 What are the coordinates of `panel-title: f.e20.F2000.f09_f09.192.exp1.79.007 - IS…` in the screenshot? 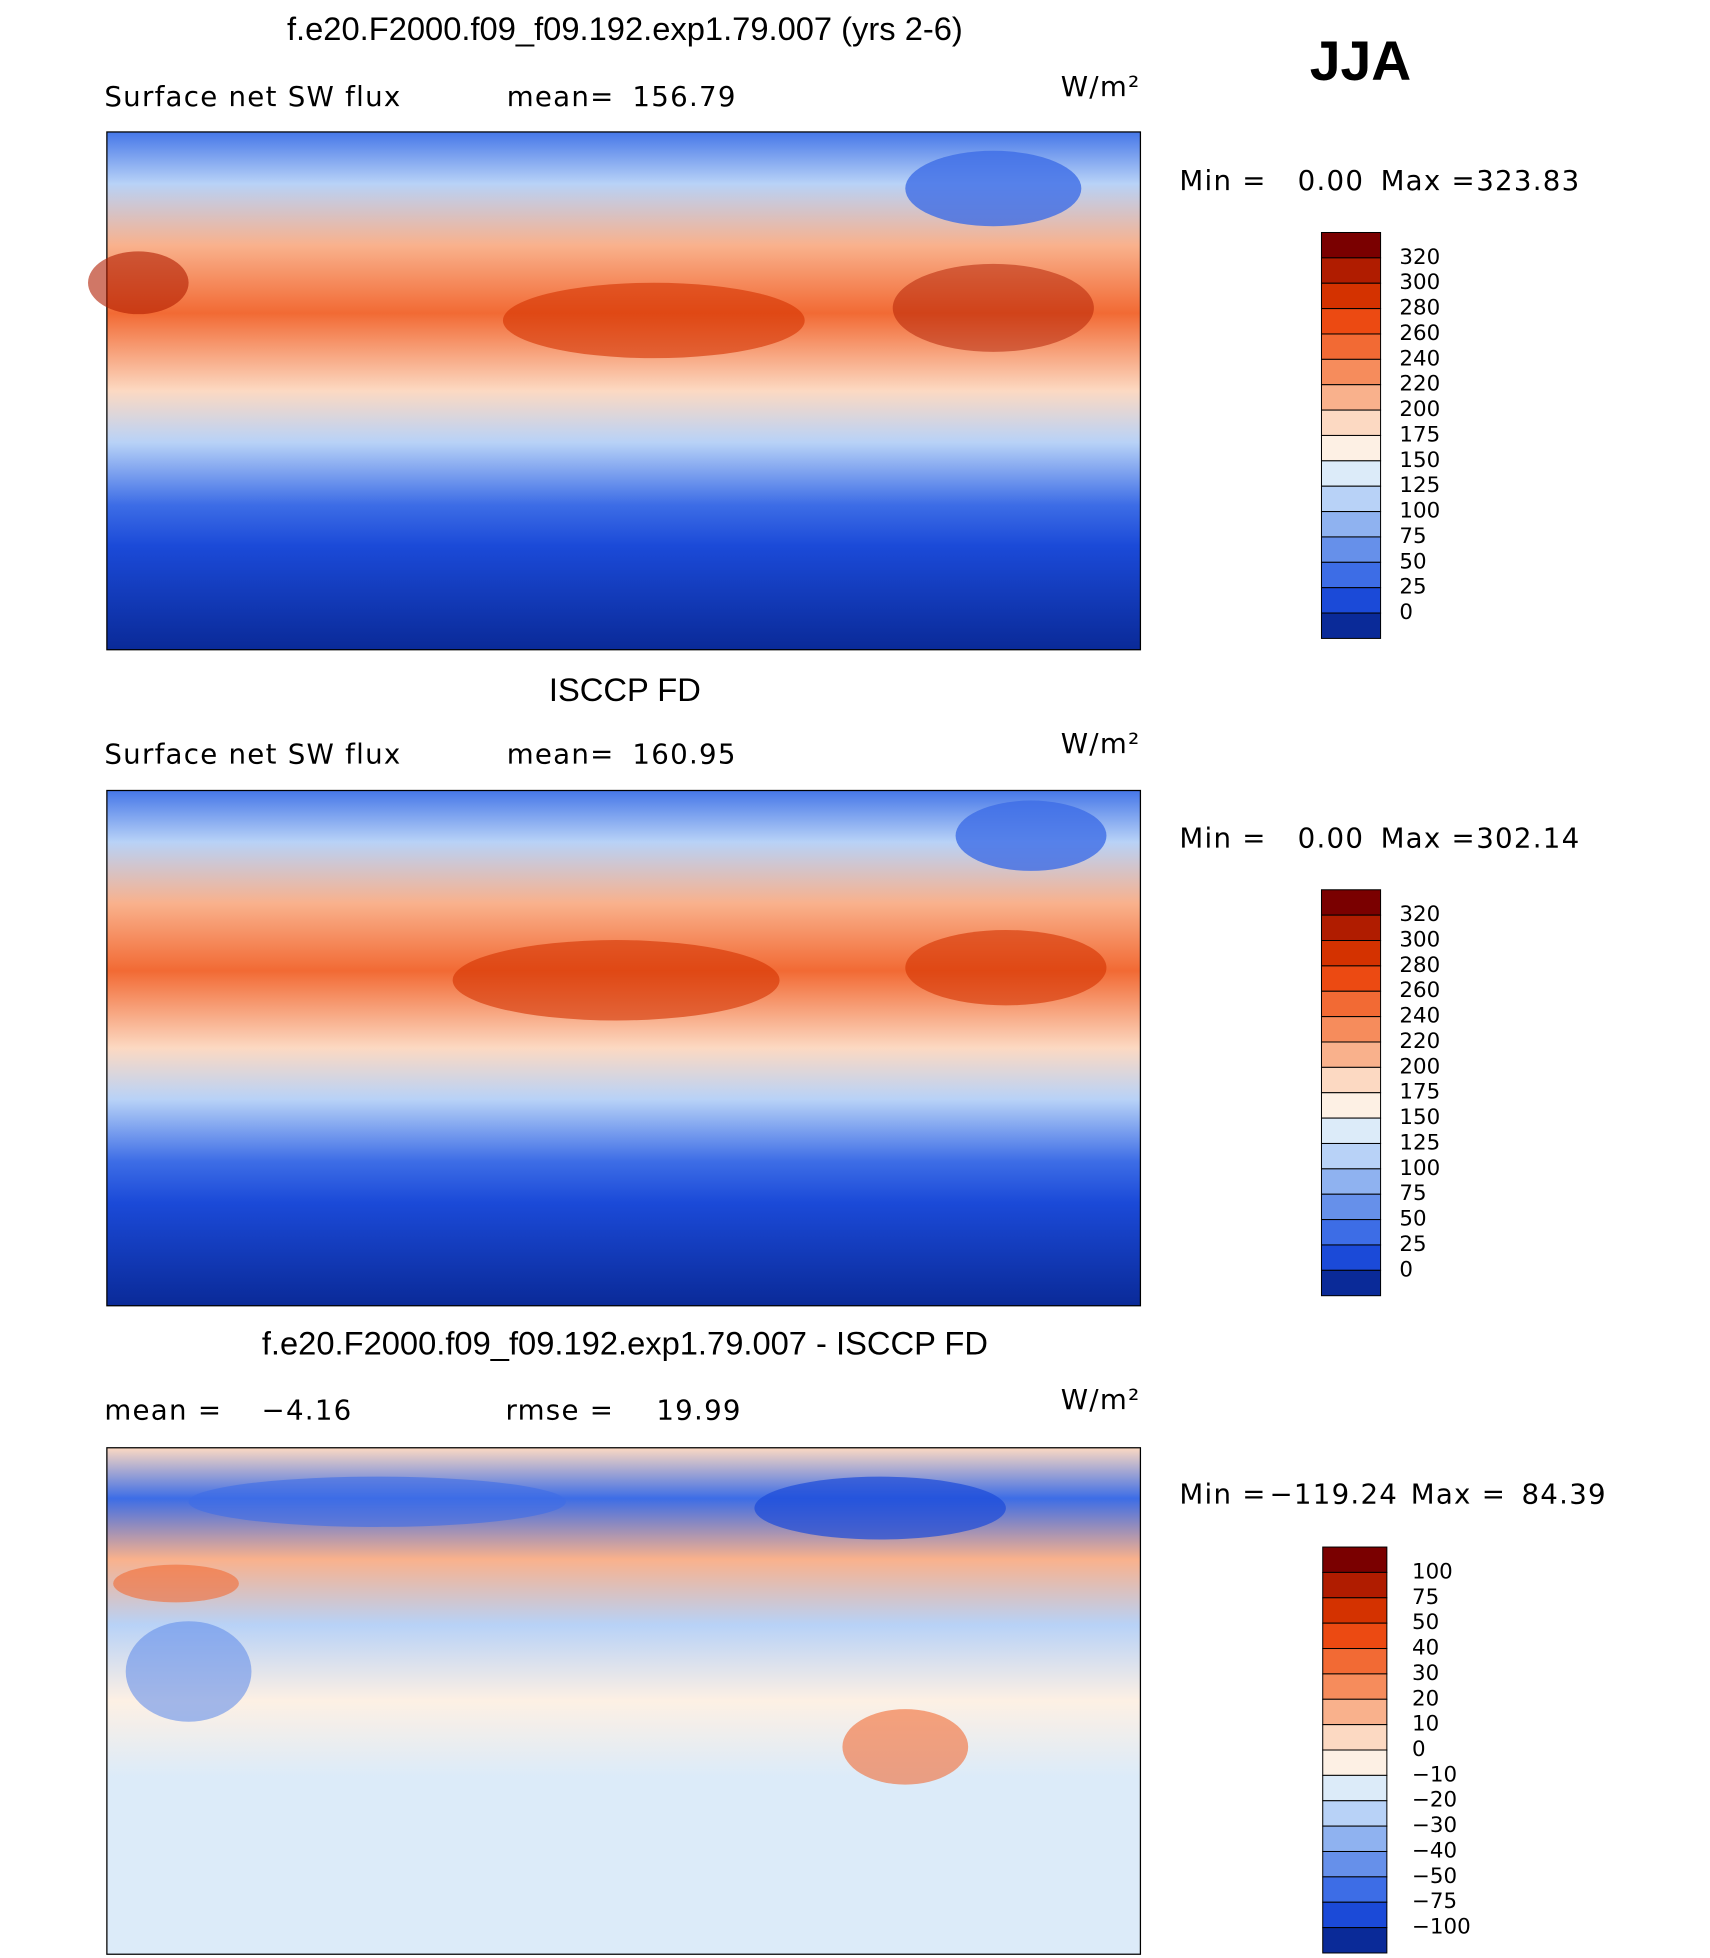 It's located at (625, 1343).